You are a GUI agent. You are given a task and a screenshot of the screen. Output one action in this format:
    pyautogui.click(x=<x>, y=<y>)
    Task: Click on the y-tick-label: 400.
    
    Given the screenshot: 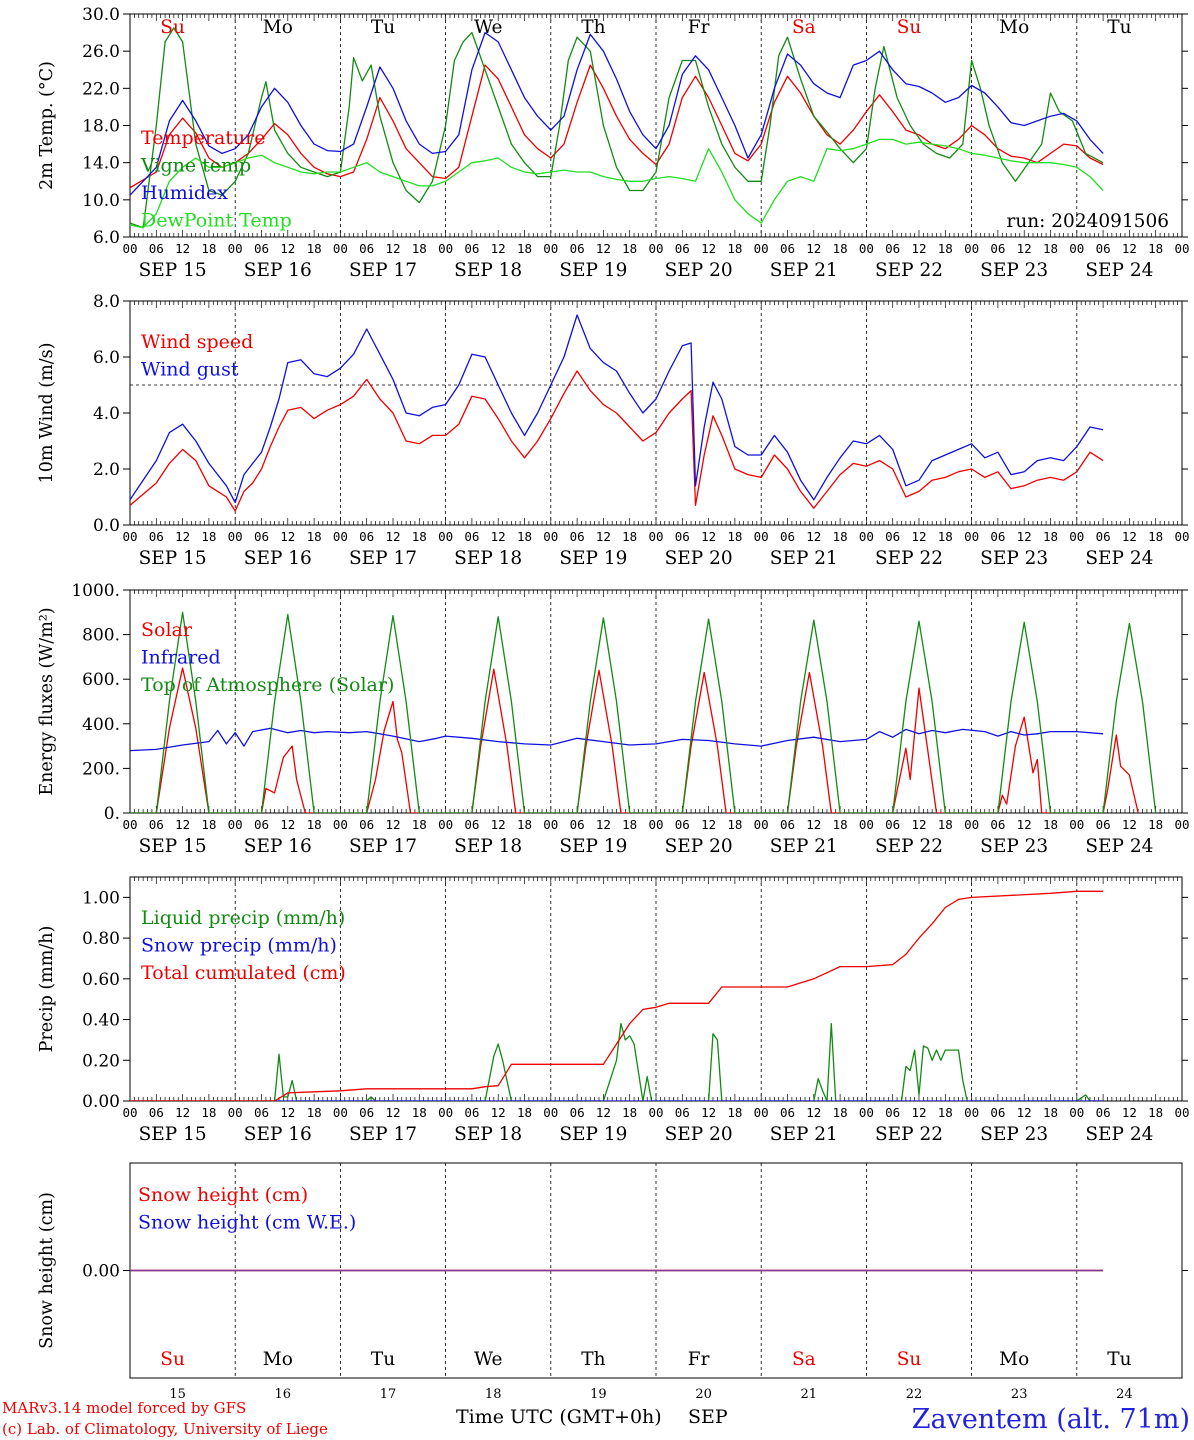 What is the action you would take?
    pyautogui.click(x=101, y=725)
    